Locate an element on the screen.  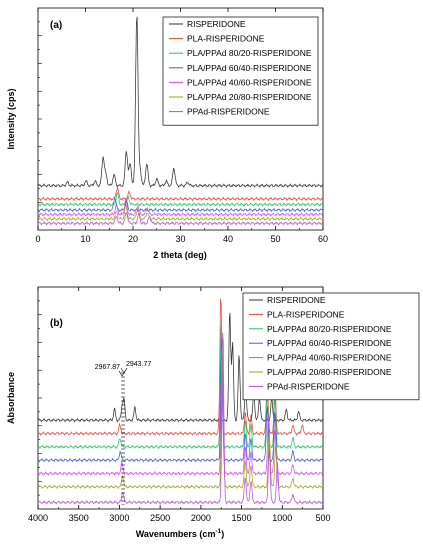
x-tick-label: 1000 is located at coordinates (282, 518).